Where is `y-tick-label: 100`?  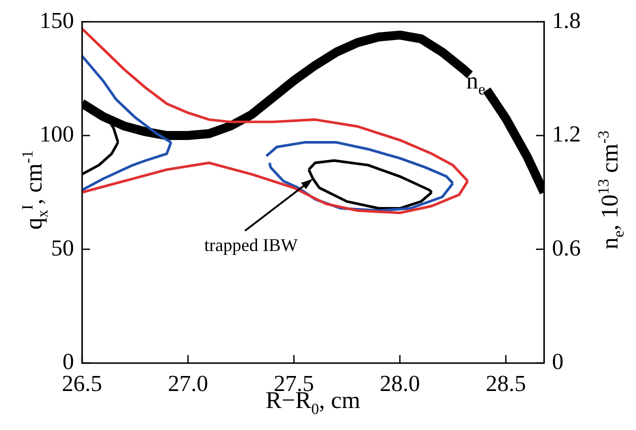
y-tick-label: 100 is located at coordinates (57, 134).